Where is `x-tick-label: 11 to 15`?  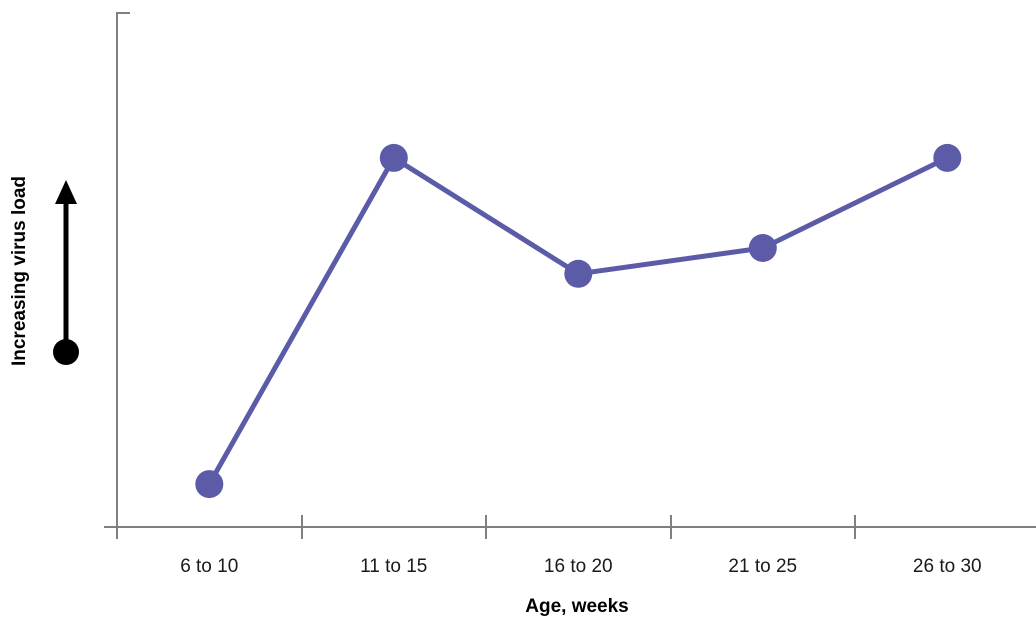 x-tick-label: 11 to 15 is located at coordinates (393, 566).